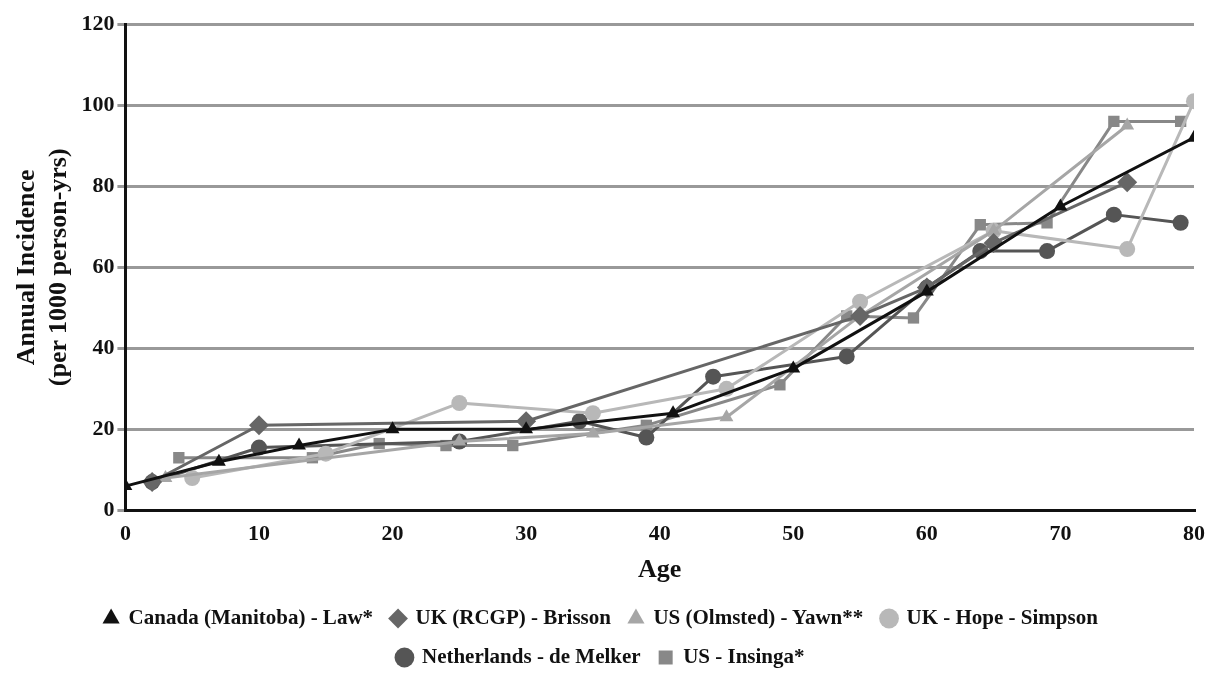  I want to click on legend-label: UK - Hope - Simpson, so click(1002, 616).